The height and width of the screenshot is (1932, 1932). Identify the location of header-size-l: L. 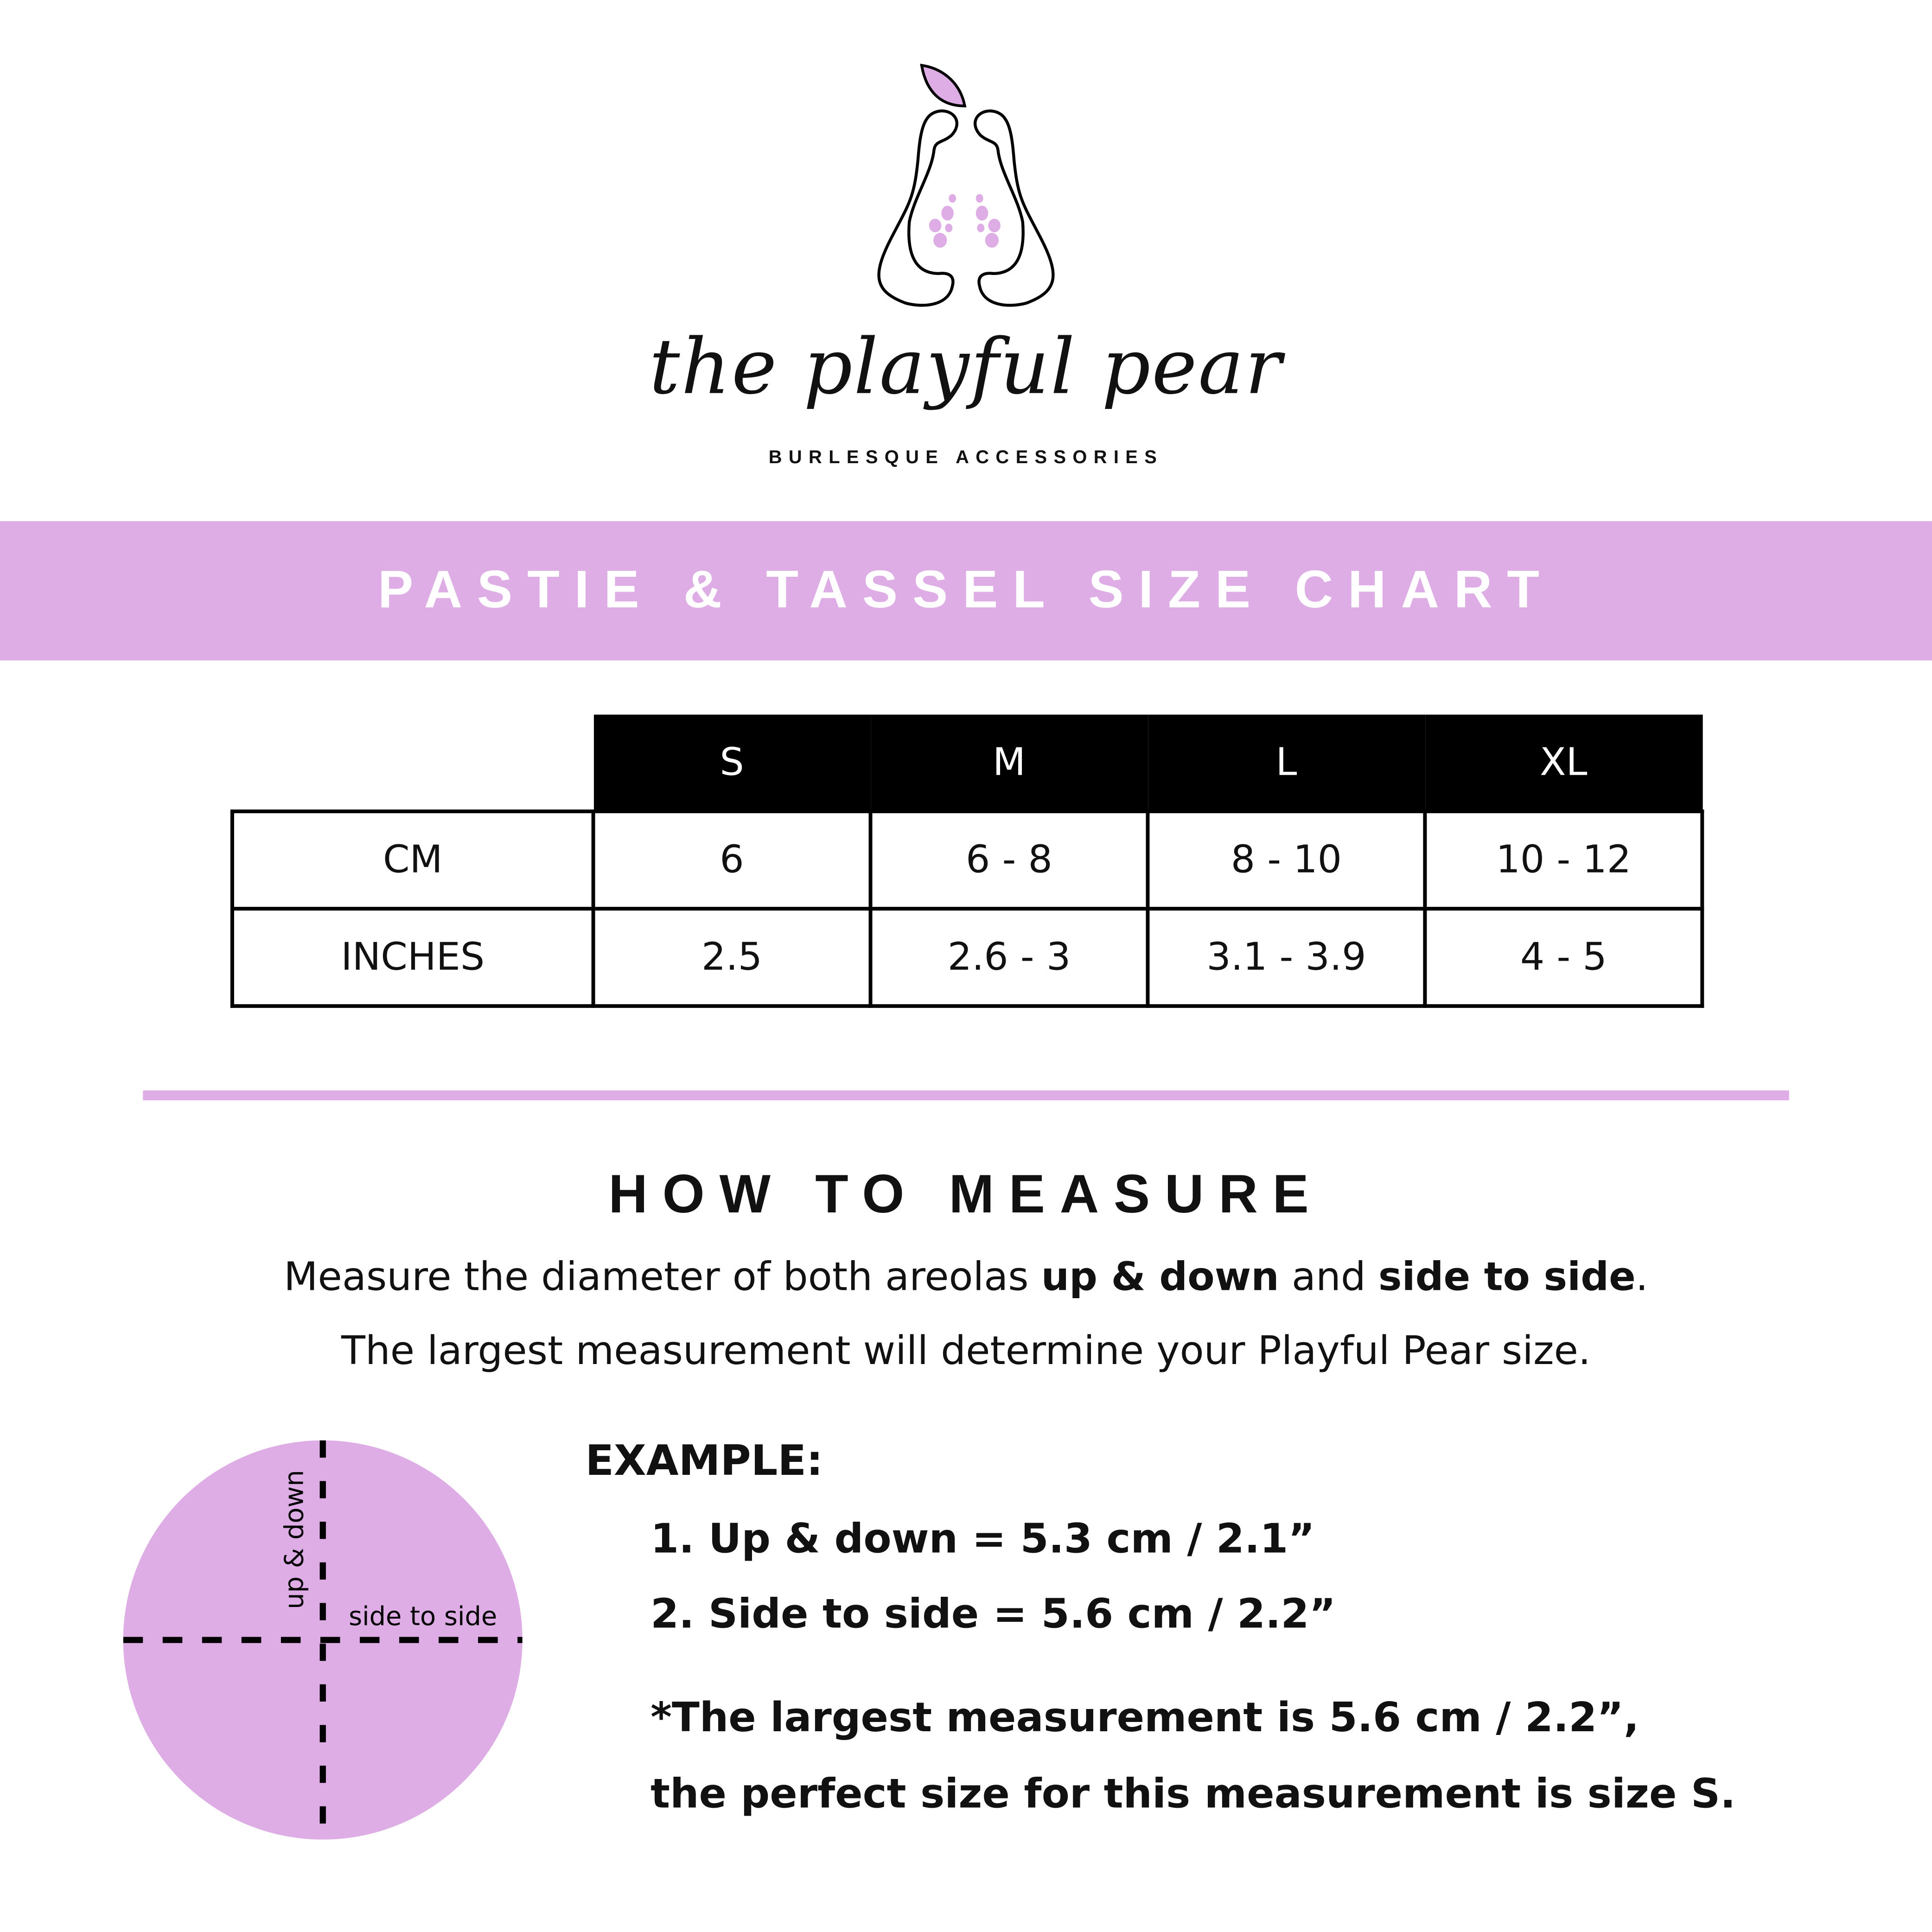
(1286, 762).